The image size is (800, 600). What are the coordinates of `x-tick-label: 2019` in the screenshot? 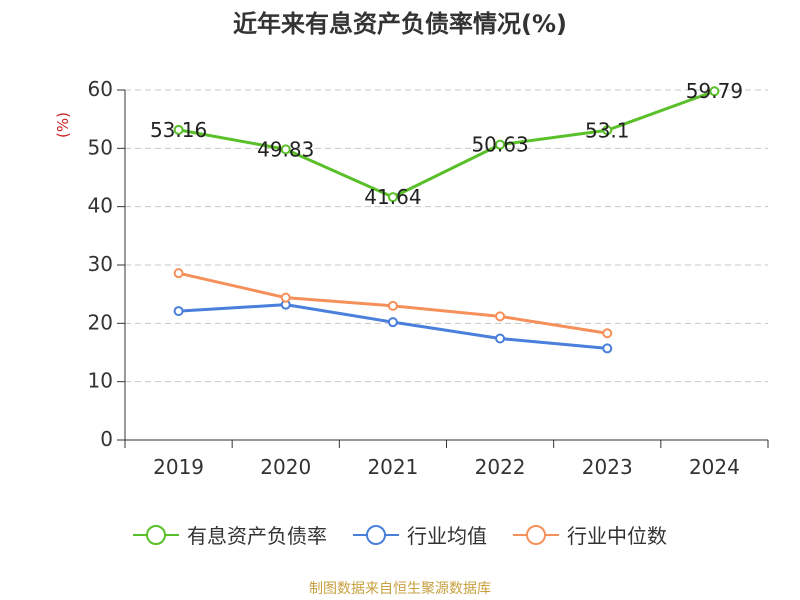 It's located at (178, 467).